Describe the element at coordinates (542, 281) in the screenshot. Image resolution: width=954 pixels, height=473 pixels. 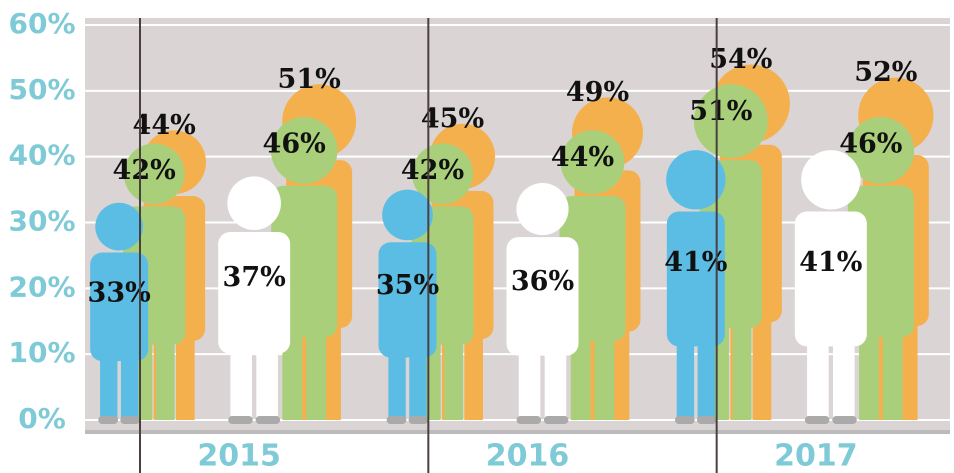
I see `value-label: 36%` at that location.